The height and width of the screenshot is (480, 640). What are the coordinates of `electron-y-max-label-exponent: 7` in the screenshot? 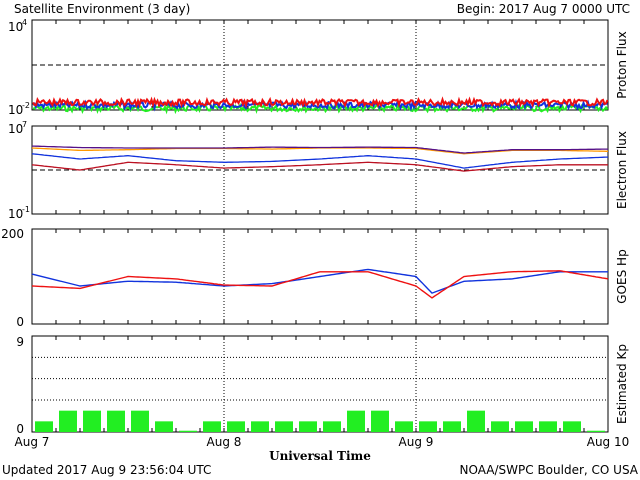 It's located at (24, 124).